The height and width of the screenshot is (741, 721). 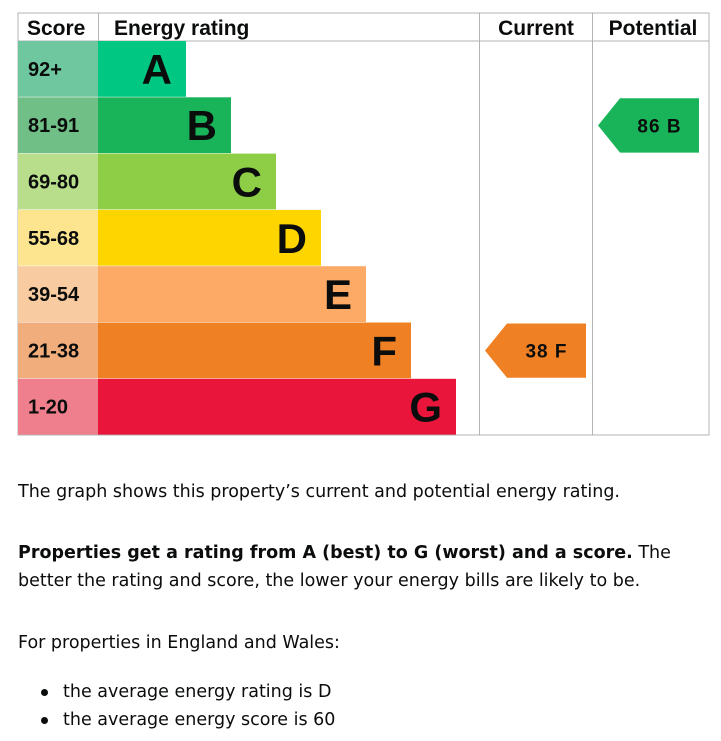 What do you see at coordinates (592, 238) in the screenshot?
I see `rating-arrows: 38 F 86 B` at bounding box center [592, 238].